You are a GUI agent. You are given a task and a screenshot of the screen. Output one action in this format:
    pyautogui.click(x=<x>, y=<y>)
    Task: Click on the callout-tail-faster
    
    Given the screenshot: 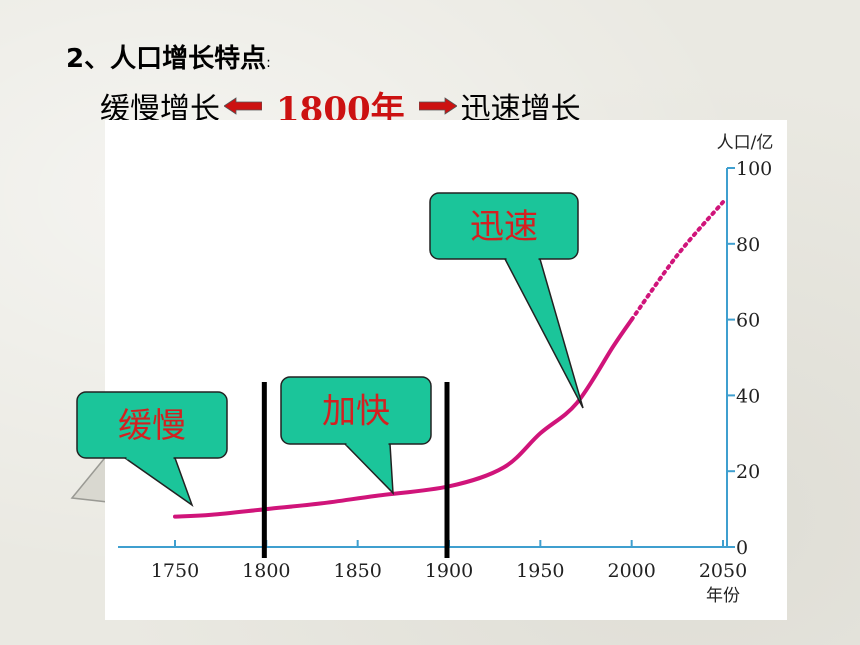 What is the action you would take?
    pyautogui.click(x=368, y=469)
    